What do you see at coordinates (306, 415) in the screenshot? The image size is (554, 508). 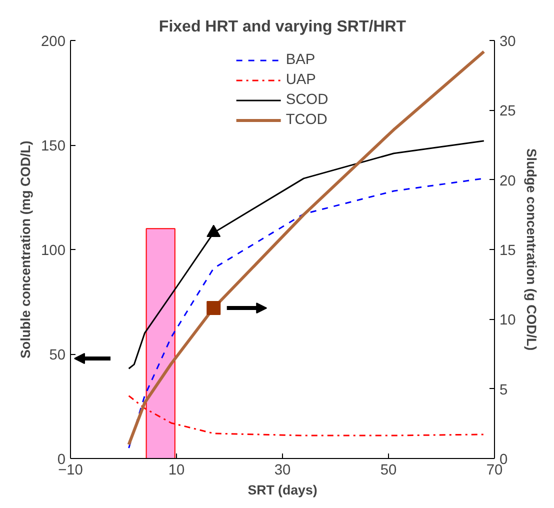 I see `line-series` at bounding box center [306, 415].